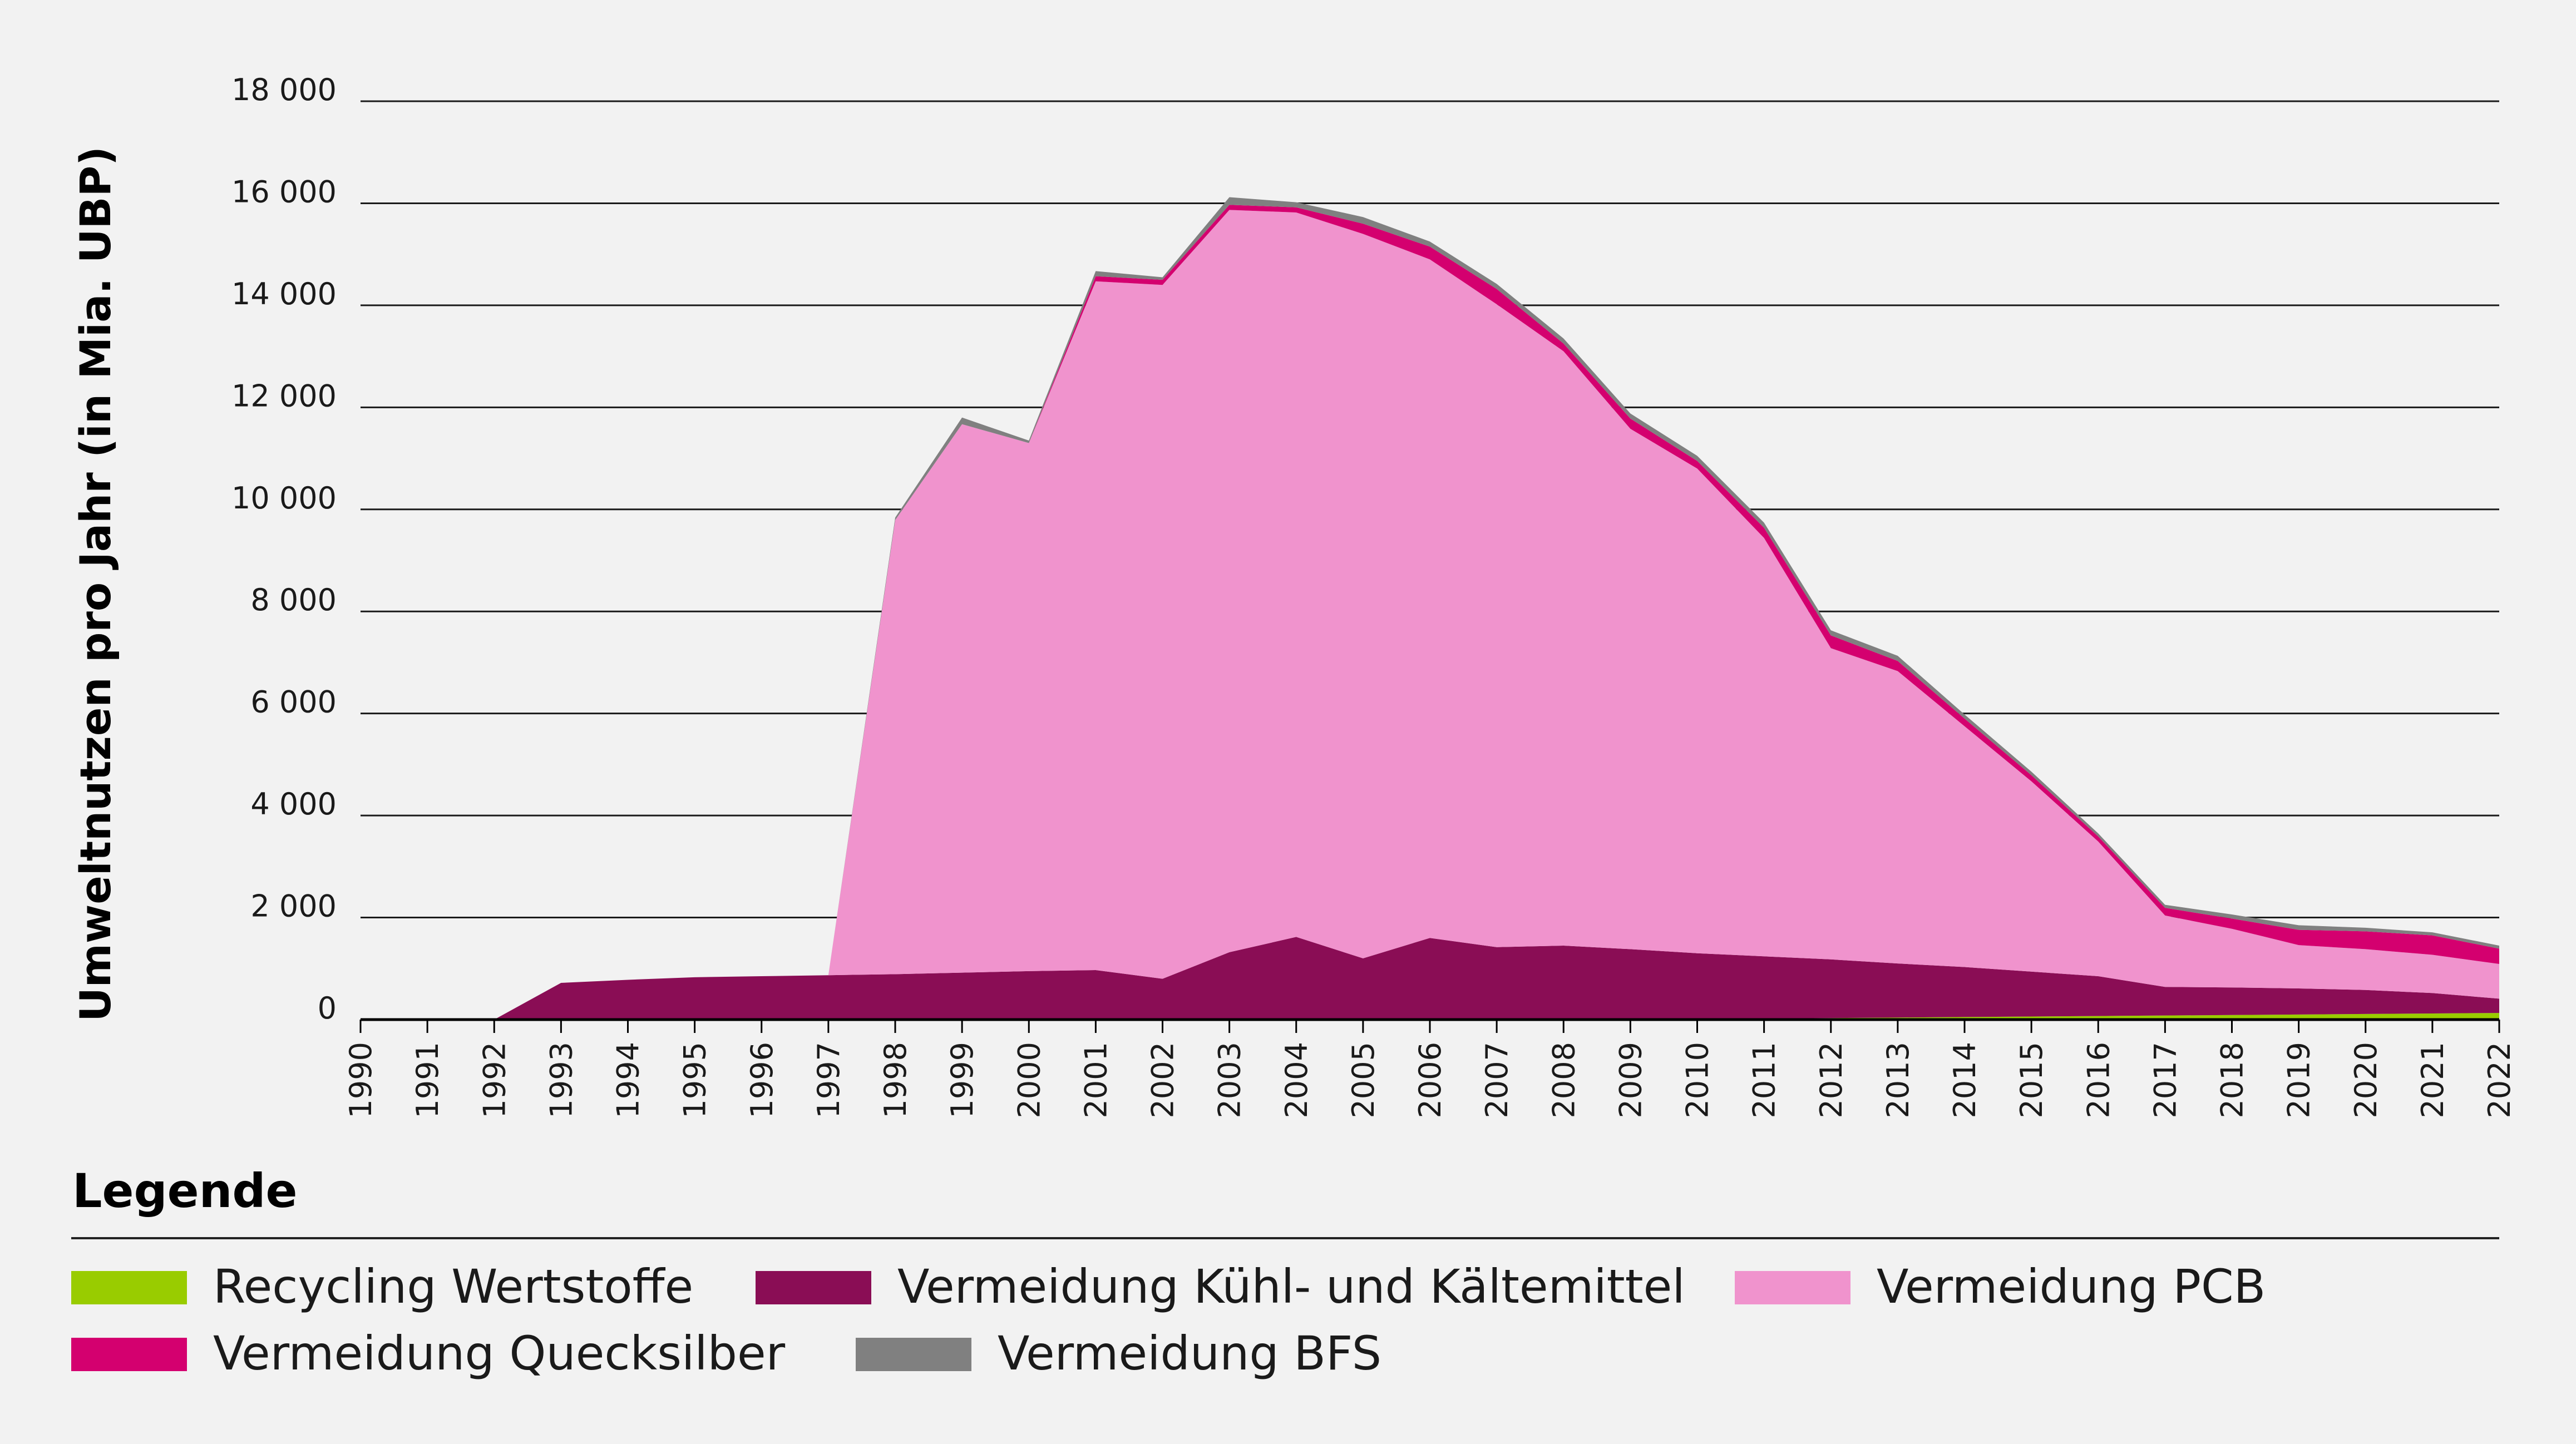 The height and width of the screenshot is (1444, 2576). Describe the element at coordinates (1430, 1016) in the screenshot. I see `area-series-recycling-wertstoffe` at that location.